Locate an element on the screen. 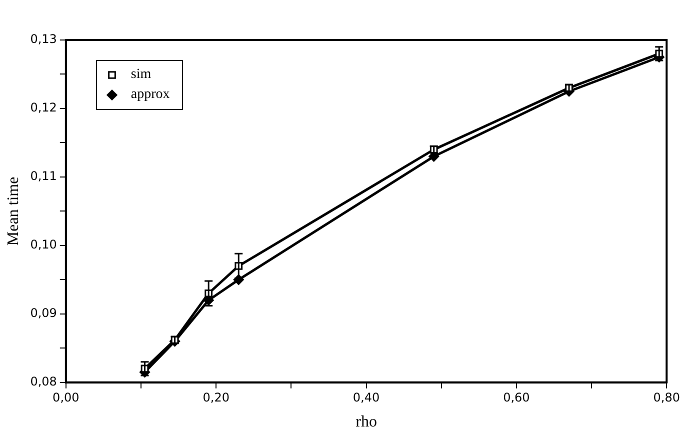  legend-label: sim is located at coordinates (141, 75).